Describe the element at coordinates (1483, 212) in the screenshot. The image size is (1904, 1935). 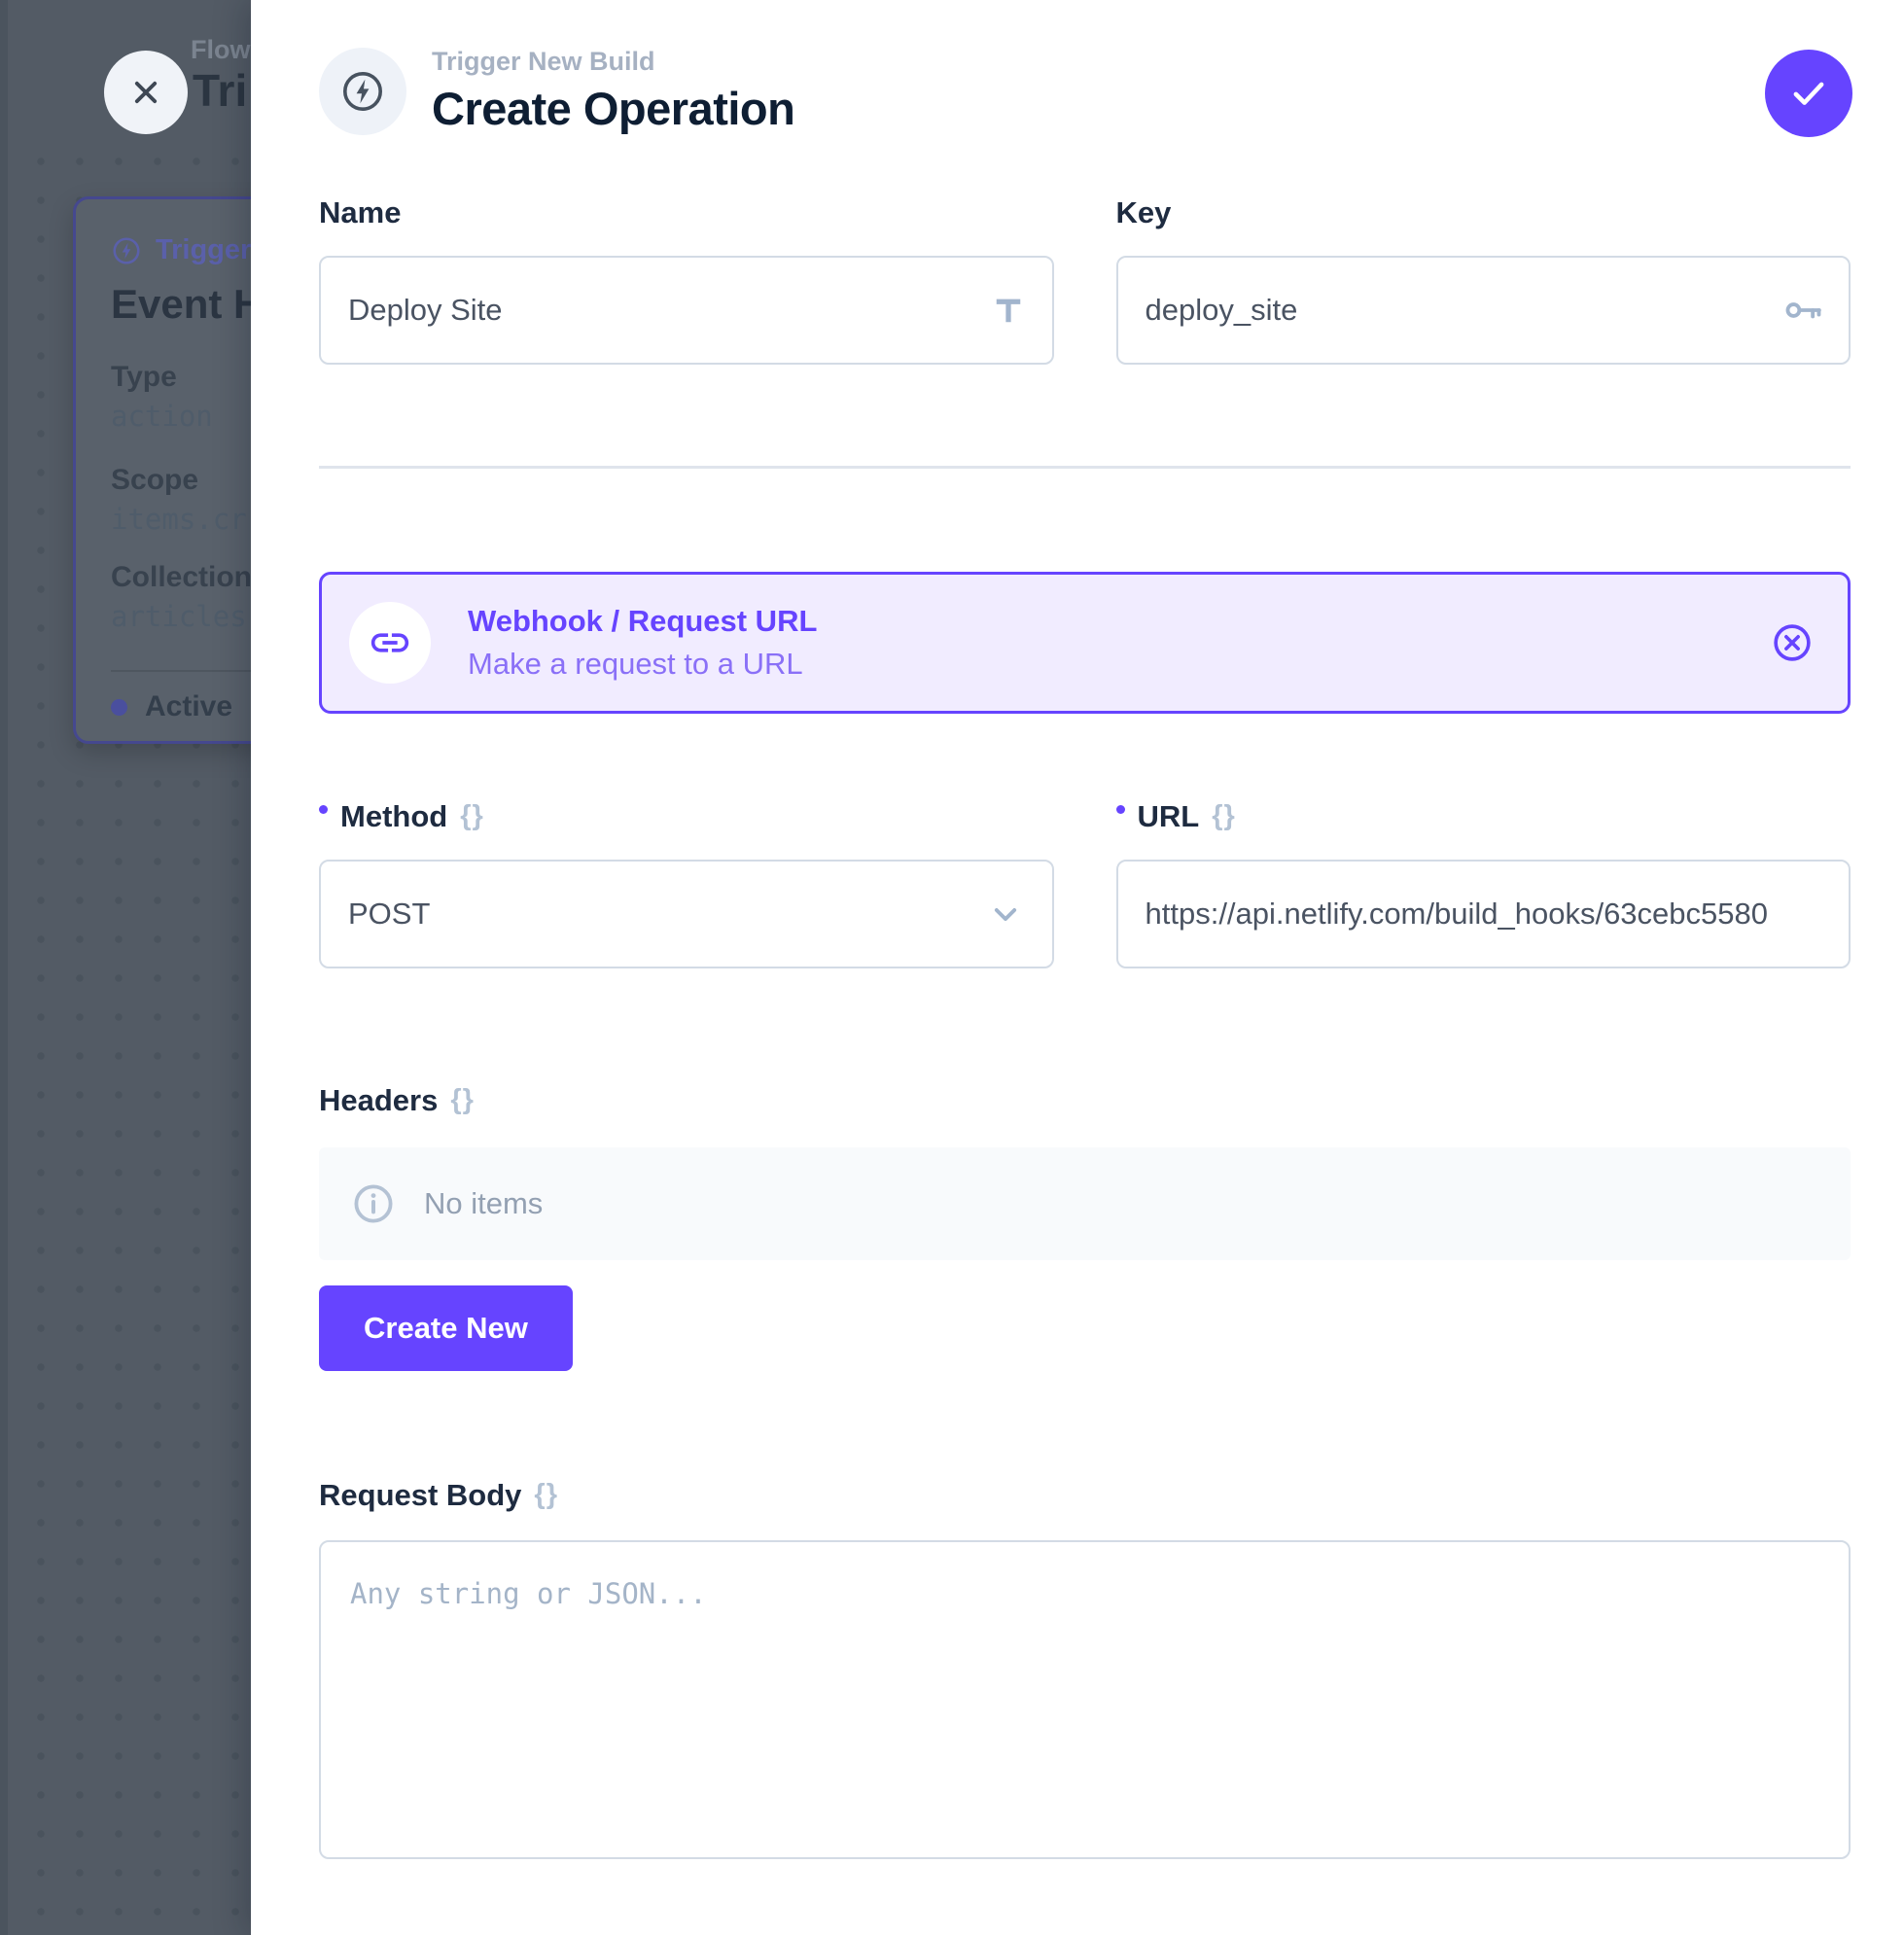
I see `key-label: Key` at that location.